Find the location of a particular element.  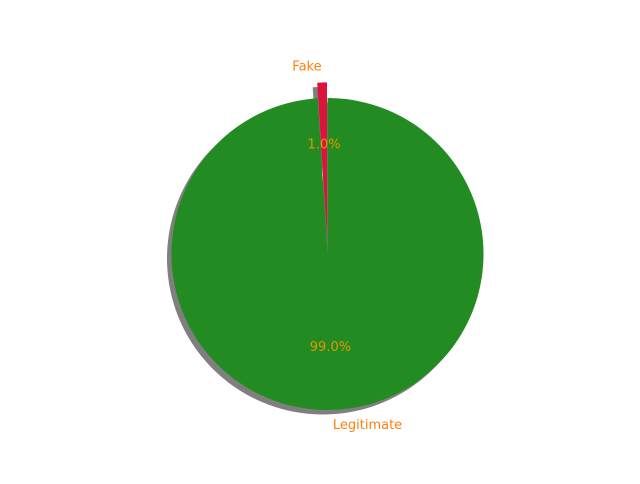

label-fake: Fake is located at coordinates (306, 66).